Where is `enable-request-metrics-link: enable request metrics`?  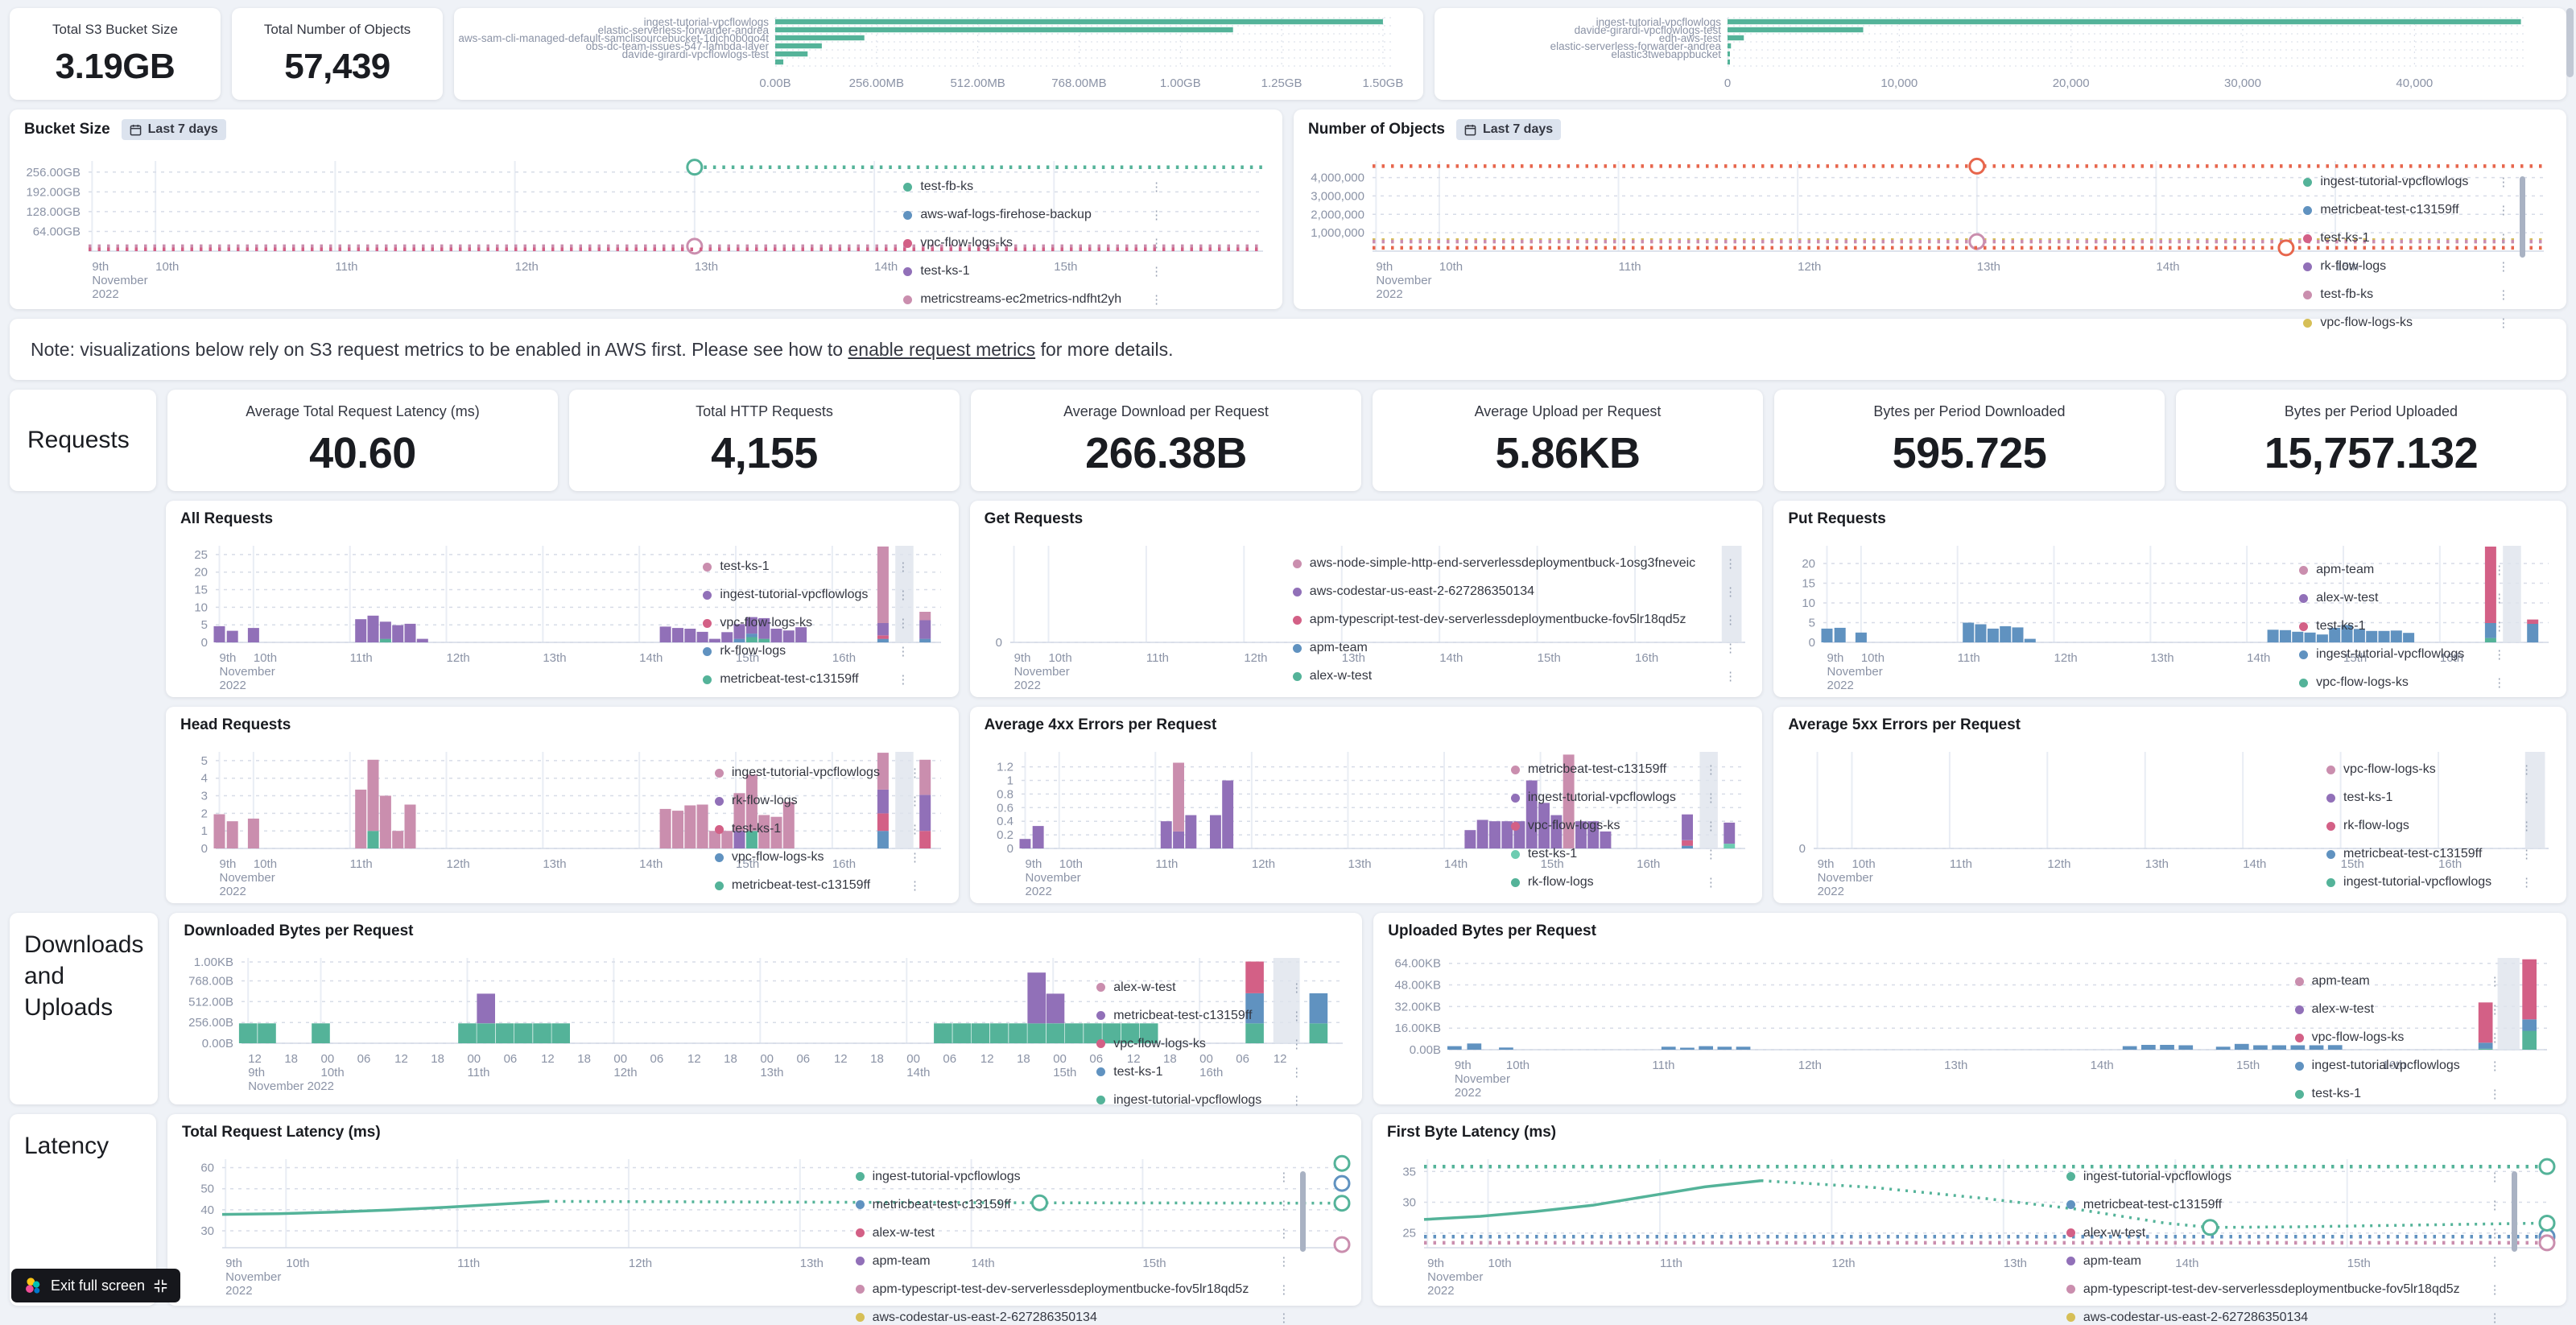
enable-request-metrics-link: enable request metrics is located at coordinates (942, 349).